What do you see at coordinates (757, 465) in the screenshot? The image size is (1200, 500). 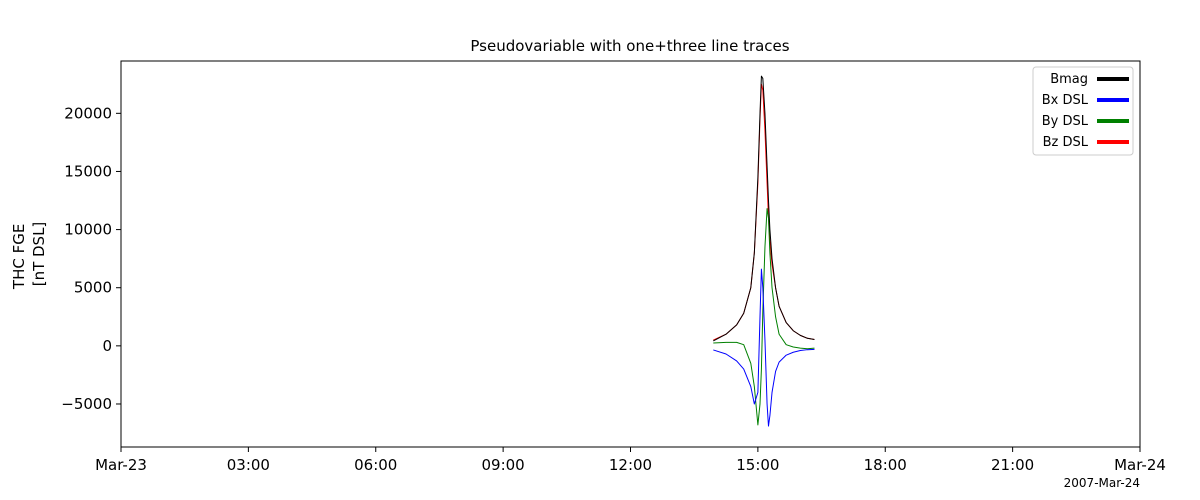 I see `x-tick-label: 15:00` at bounding box center [757, 465].